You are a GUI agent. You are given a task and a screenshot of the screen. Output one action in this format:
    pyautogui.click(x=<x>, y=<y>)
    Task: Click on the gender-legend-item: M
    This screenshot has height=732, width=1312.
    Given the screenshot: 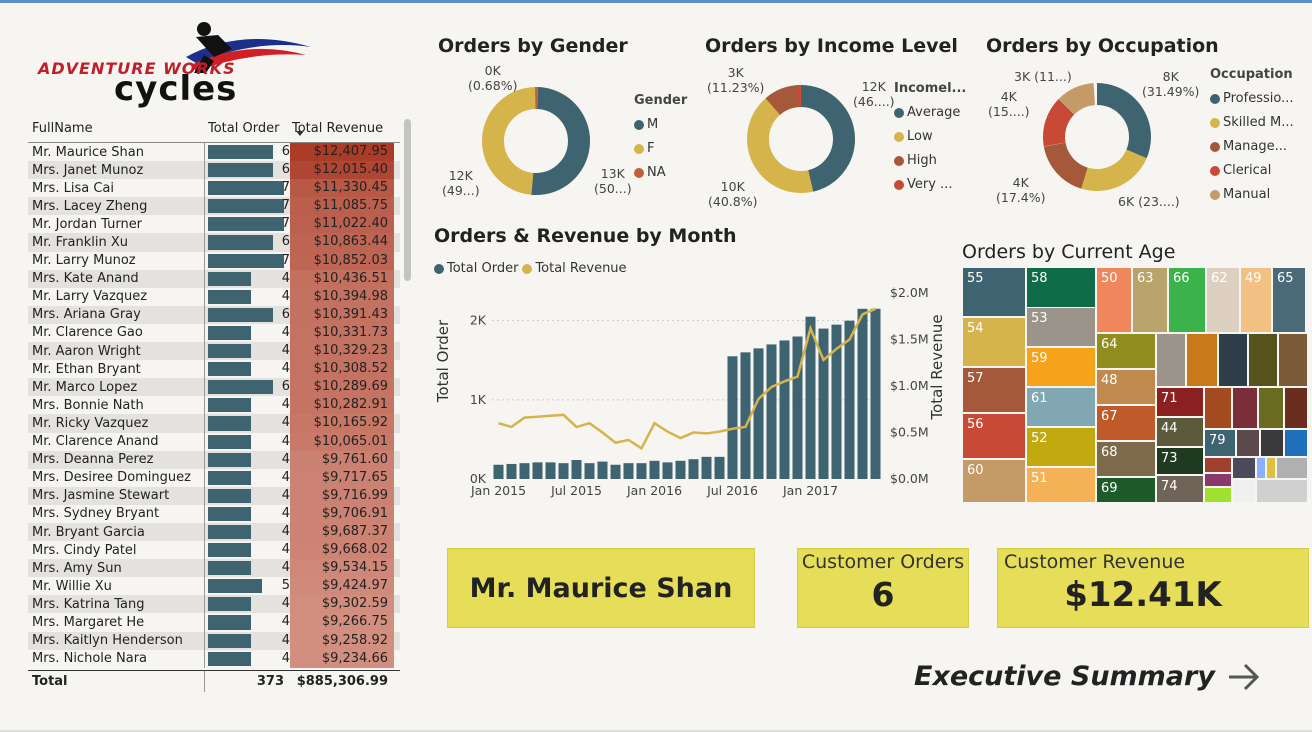 What is the action you would take?
    pyautogui.click(x=660, y=124)
    